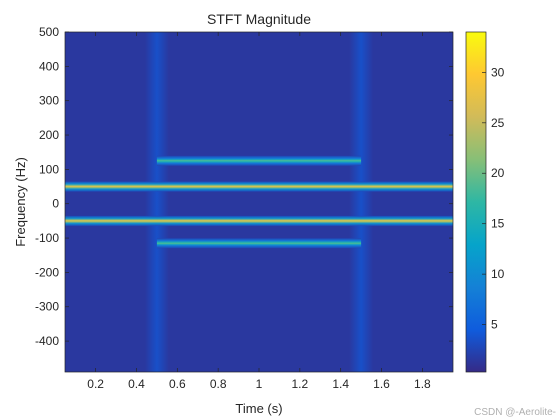 The height and width of the screenshot is (420, 560). I want to click on x-tick-label: 0.4, so click(136, 384).